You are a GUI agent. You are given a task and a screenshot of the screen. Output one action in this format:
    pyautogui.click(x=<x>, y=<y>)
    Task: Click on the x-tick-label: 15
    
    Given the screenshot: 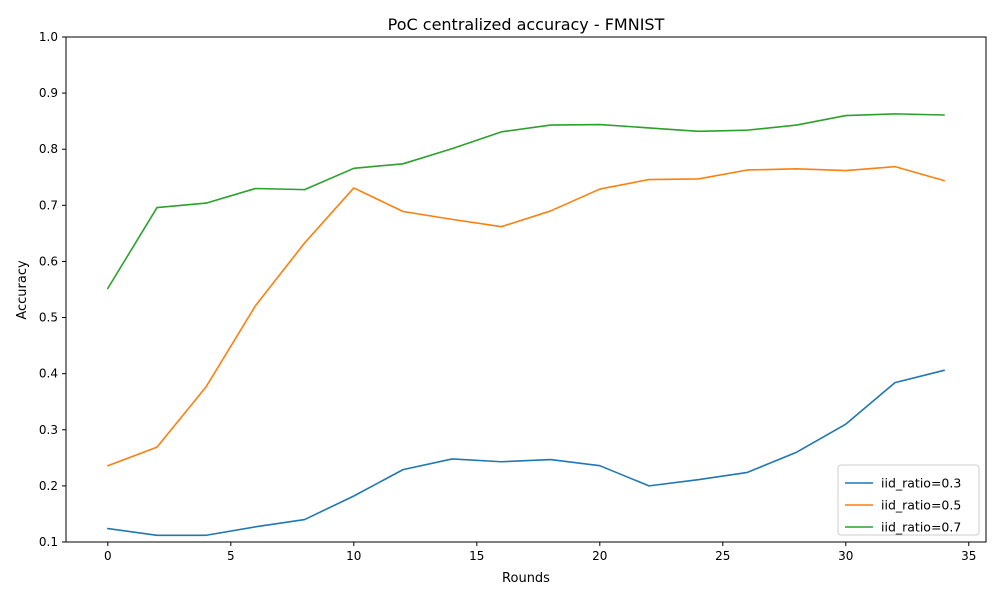 What is the action you would take?
    pyautogui.click(x=476, y=556)
    